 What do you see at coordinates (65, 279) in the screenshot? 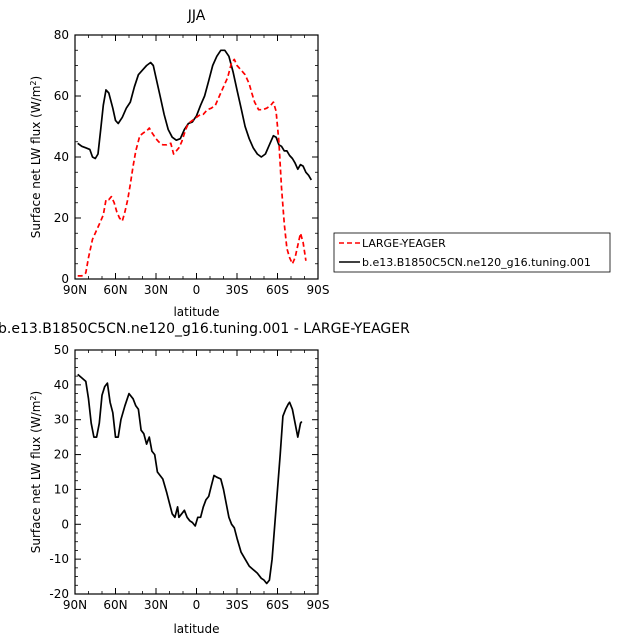
I see `p0-y-tick-label: 0` at bounding box center [65, 279].